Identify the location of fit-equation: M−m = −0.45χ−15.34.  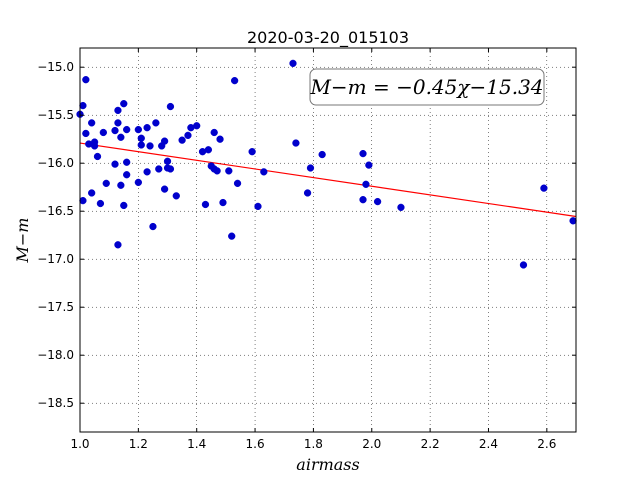
(426, 87).